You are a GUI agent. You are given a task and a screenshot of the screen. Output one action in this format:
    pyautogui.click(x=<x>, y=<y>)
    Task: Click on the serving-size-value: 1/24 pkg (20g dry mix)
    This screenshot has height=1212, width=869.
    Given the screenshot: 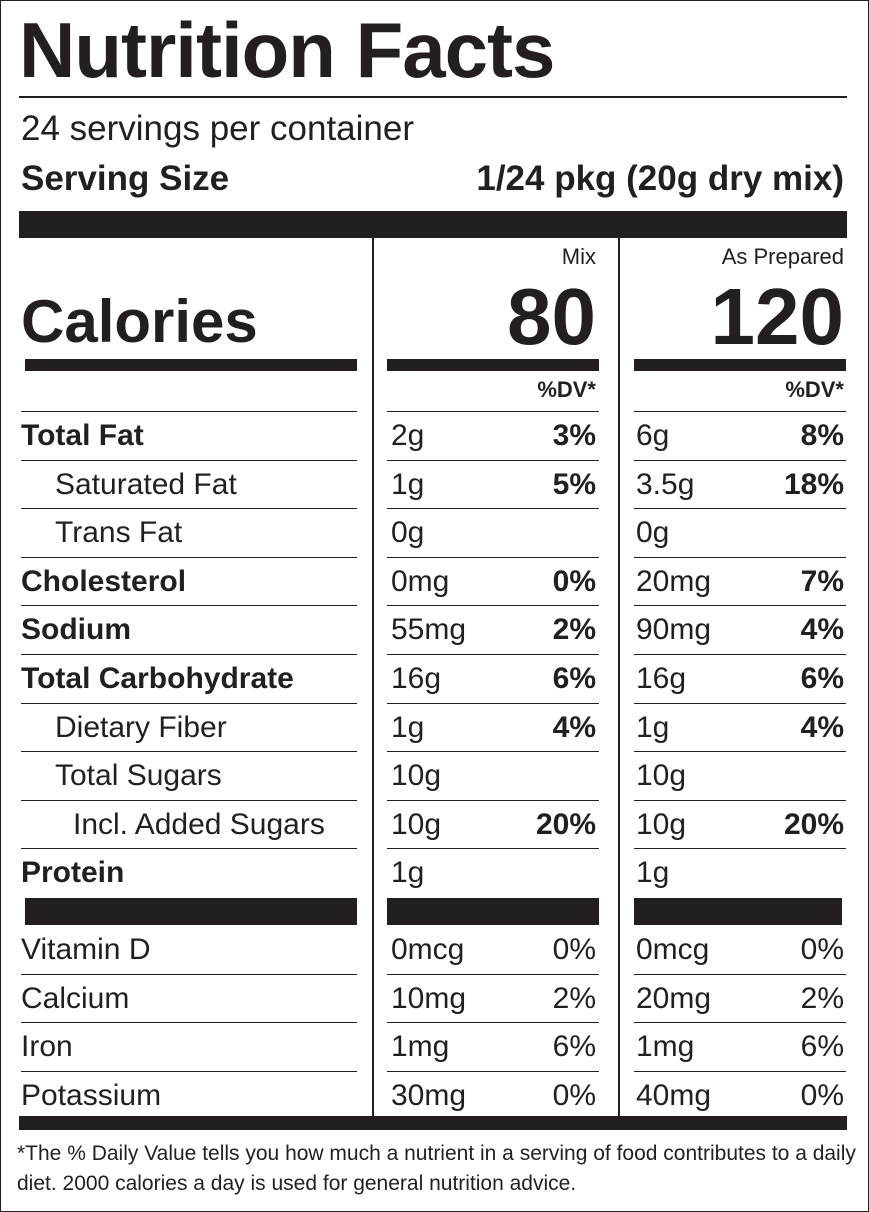 What is the action you would take?
    pyautogui.click(x=660, y=178)
    